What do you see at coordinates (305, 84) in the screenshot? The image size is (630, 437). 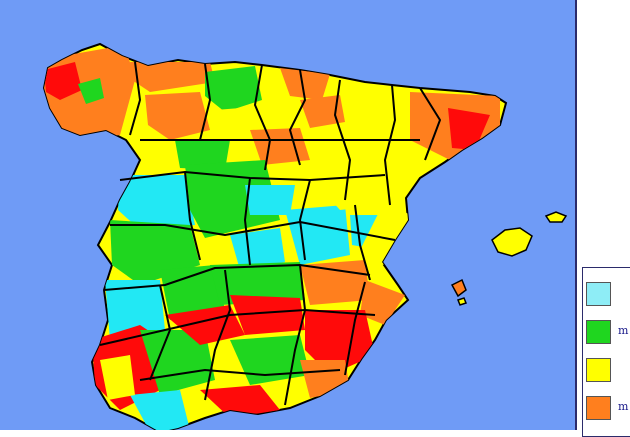 I see `region-basque-orange` at bounding box center [305, 84].